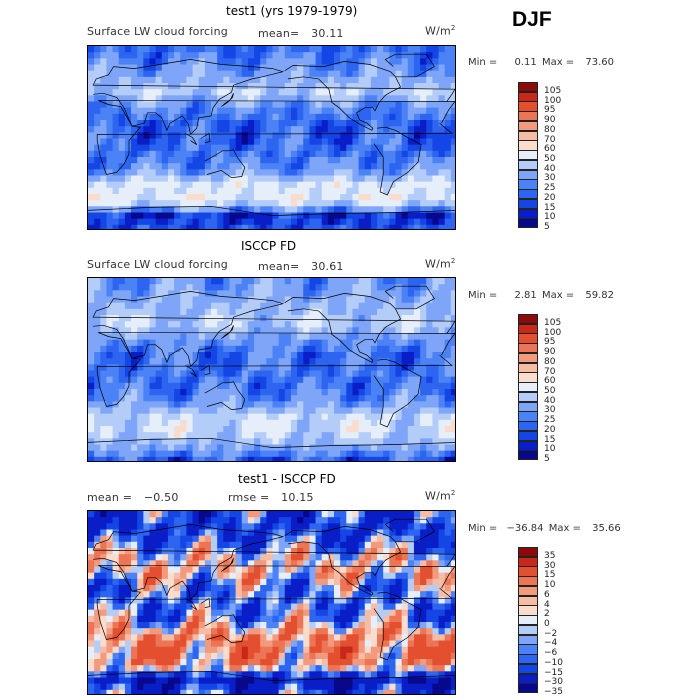  Describe the element at coordinates (532, 19) in the screenshot. I see `season-label: DJF` at that location.